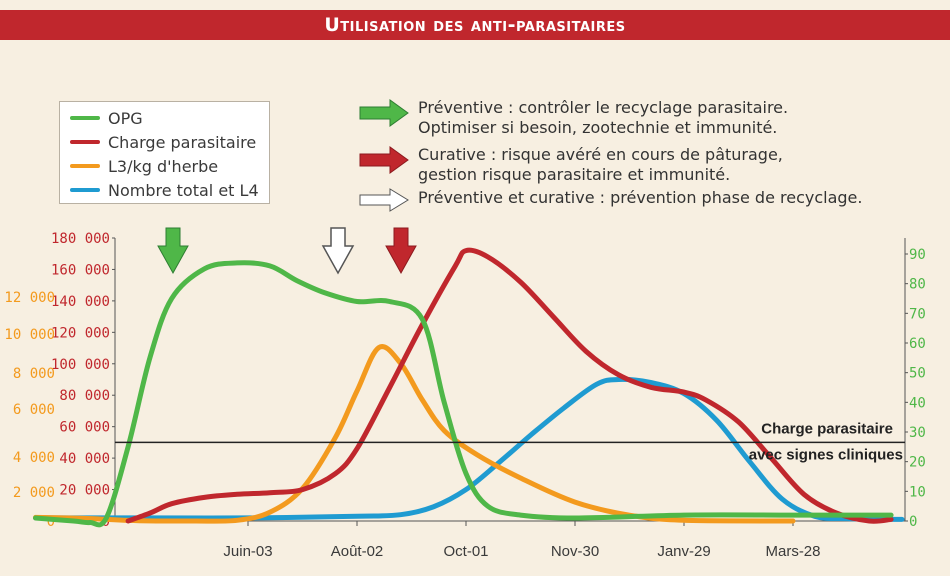  What do you see at coordinates (247, 551) in the screenshot?
I see `x-tick-label: Juin-03` at bounding box center [247, 551].